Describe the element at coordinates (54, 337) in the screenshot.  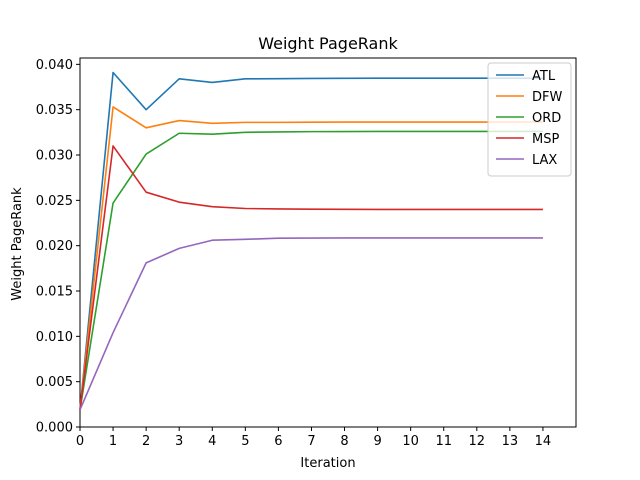
I see `y-tick-label: 0.010` at that location.